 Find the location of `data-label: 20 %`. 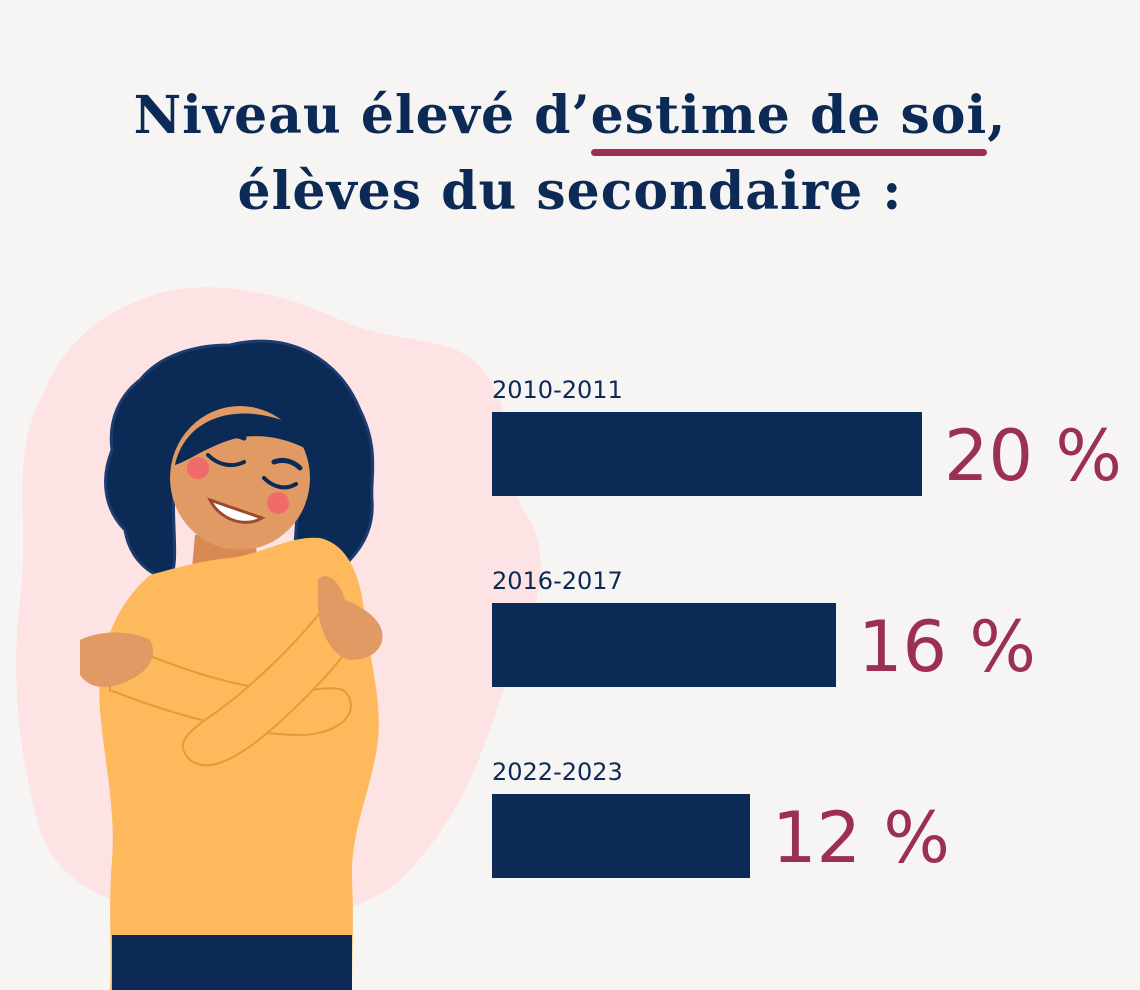

data-label: 20 % is located at coordinates (1033, 456).